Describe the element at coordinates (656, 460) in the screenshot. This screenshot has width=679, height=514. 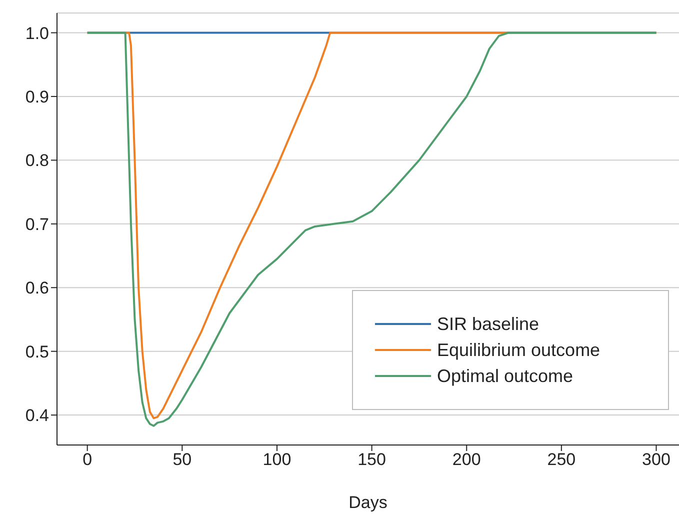
I see `x-tick-label: 300` at that location.